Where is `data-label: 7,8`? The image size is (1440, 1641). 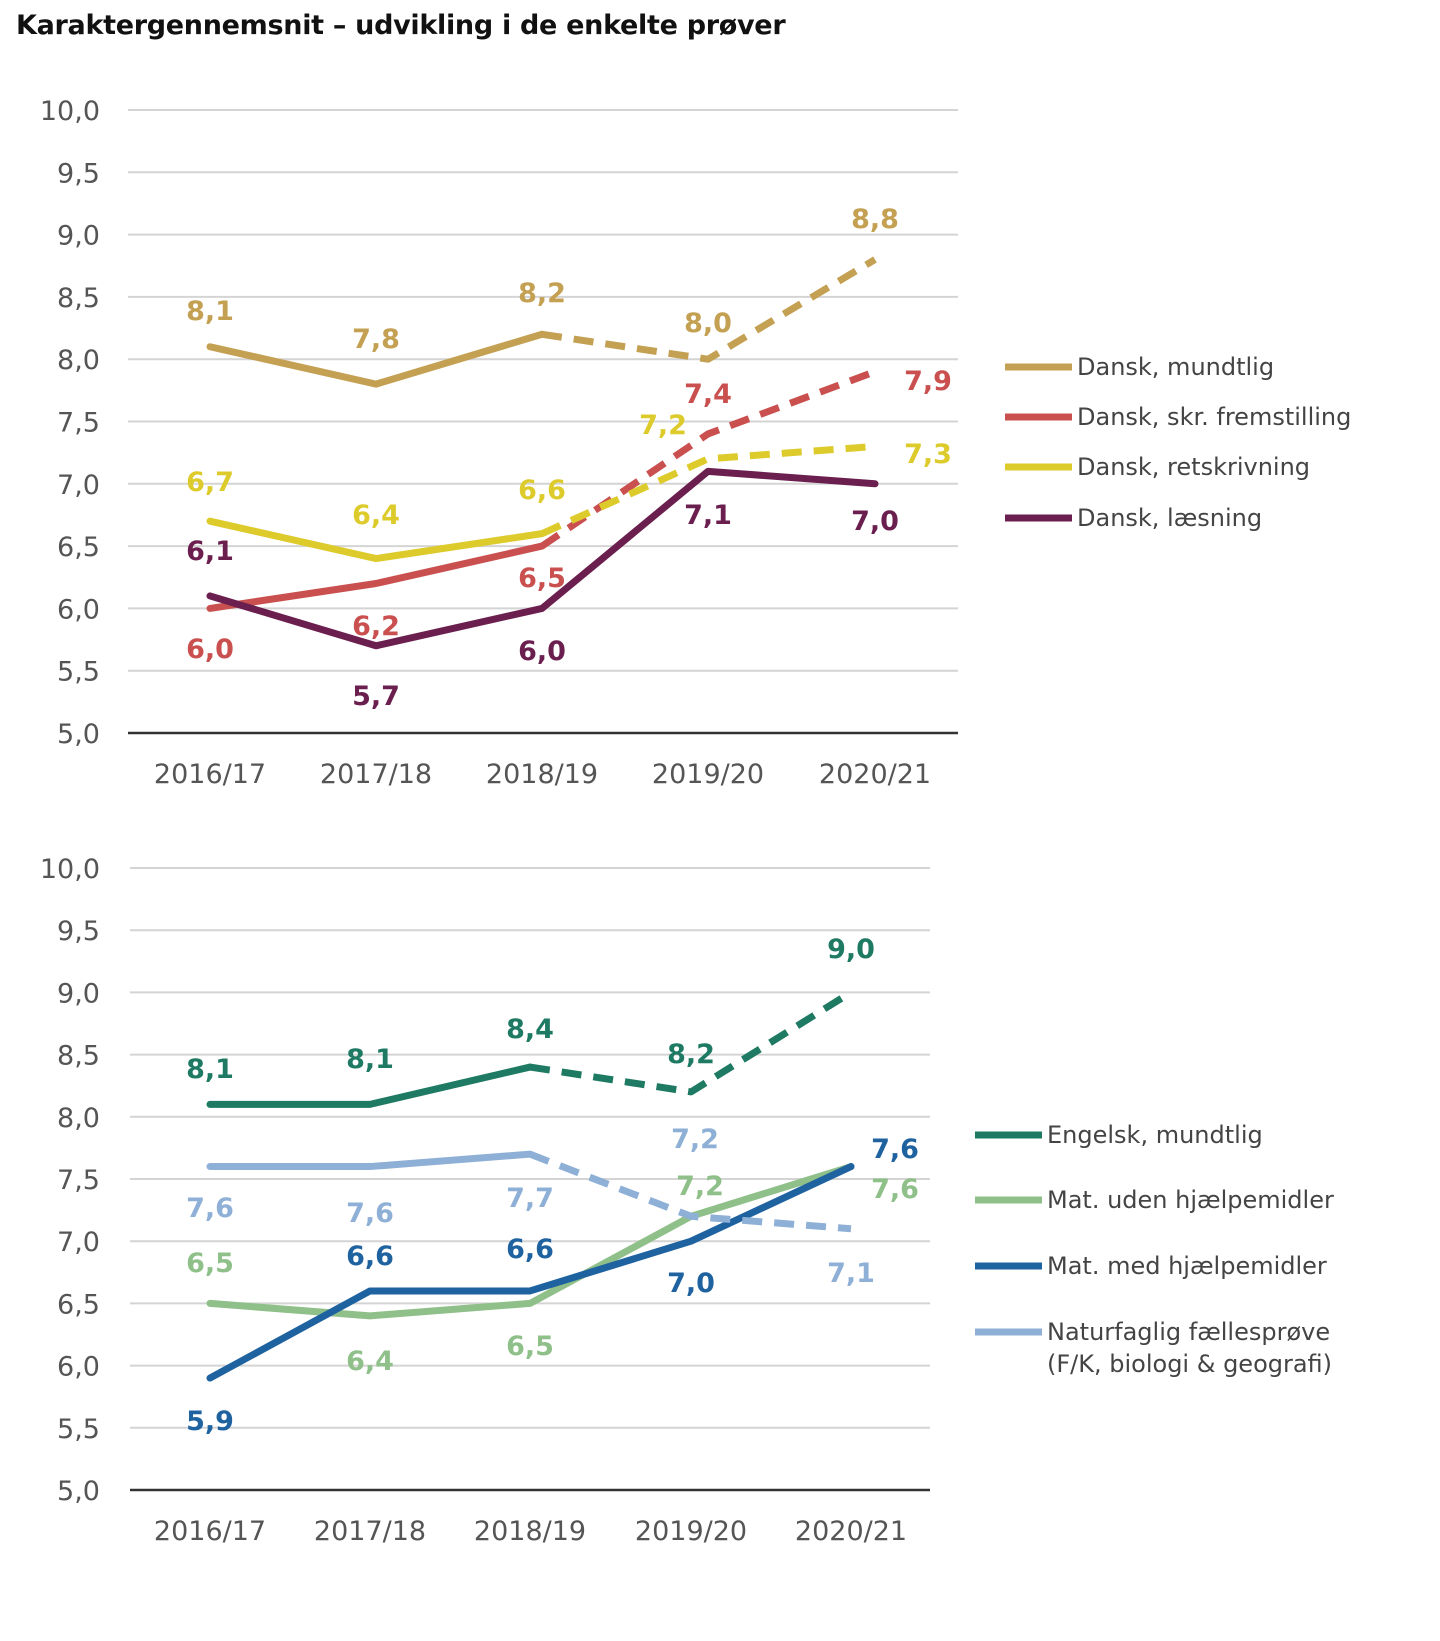
data-label: 7,8 is located at coordinates (376, 339).